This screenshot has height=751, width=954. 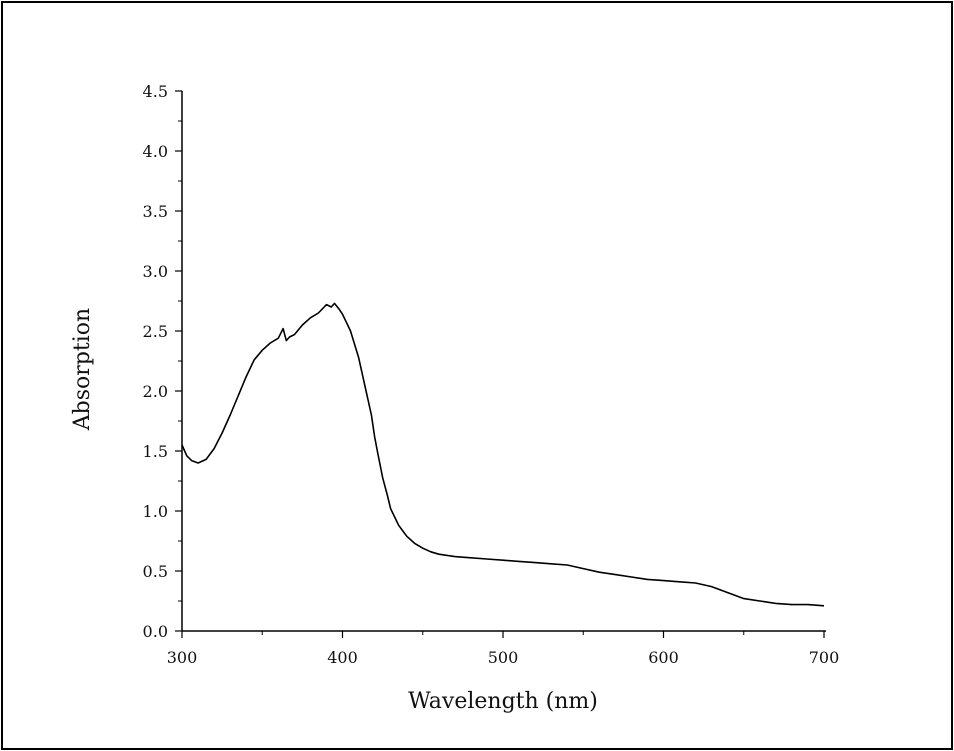 What do you see at coordinates (155, 331) in the screenshot?
I see `y-tick-label: 2.5` at bounding box center [155, 331].